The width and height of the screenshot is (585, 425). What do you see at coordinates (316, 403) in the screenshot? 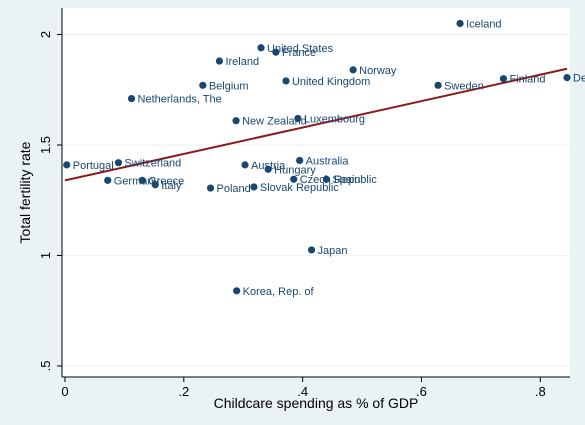
I see `x-axis-title: Childcare spending as % of GDP` at bounding box center [316, 403].